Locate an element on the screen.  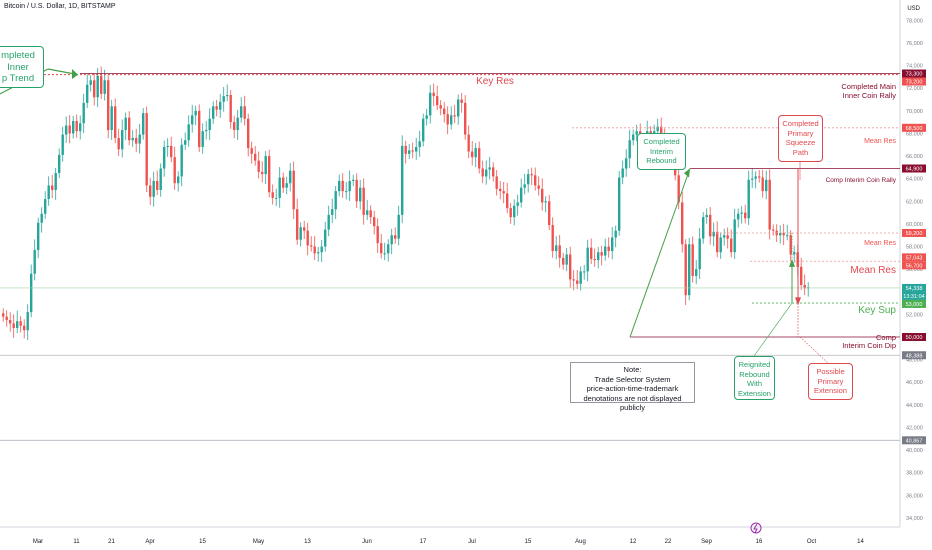
y-tick-label: 70,000 is located at coordinates (914, 112).